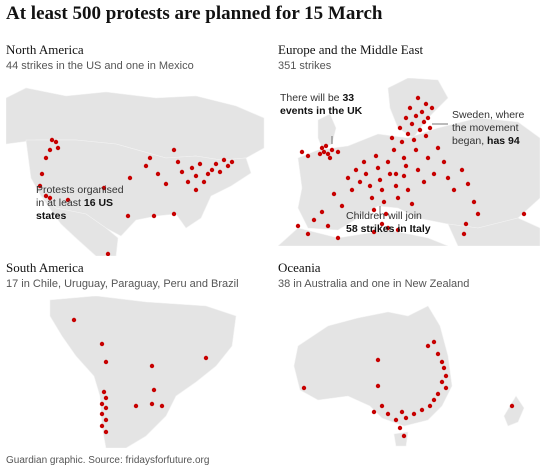  I want to click on strike-dots, so click(408, 389).